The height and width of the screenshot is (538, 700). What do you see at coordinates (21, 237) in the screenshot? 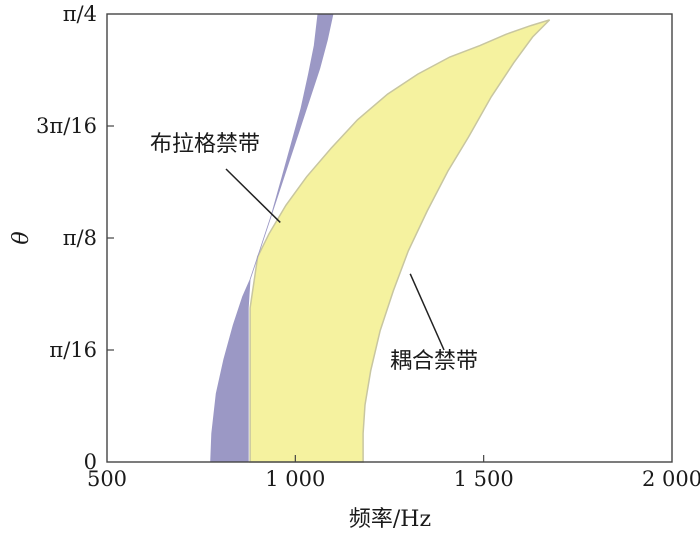
I see `y-axis-title: θ` at bounding box center [21, 237].